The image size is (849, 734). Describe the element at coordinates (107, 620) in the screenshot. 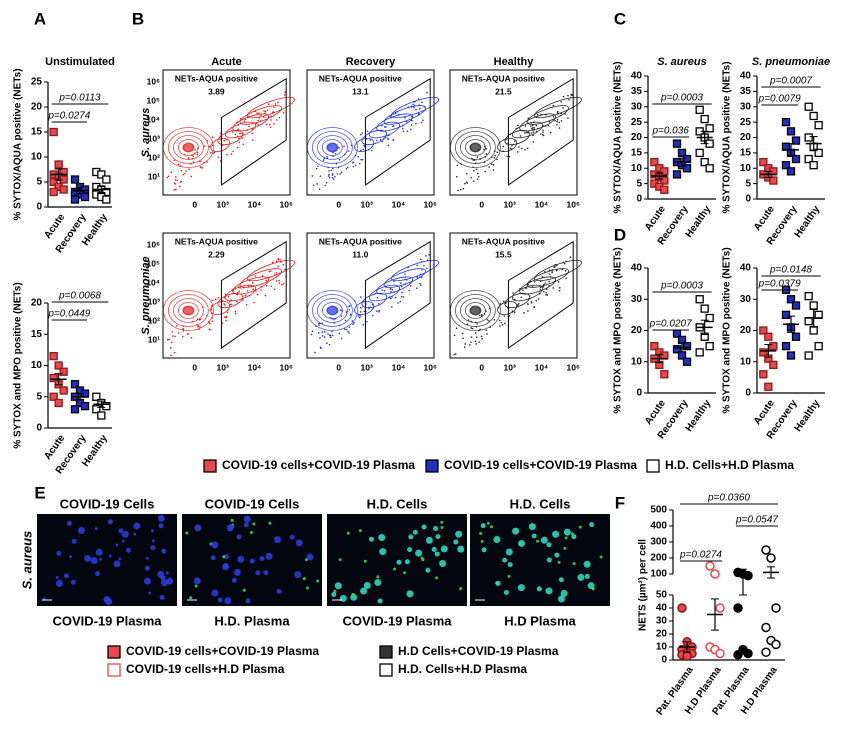

I see `image-caption: COVID-19 Plasma` at that location.